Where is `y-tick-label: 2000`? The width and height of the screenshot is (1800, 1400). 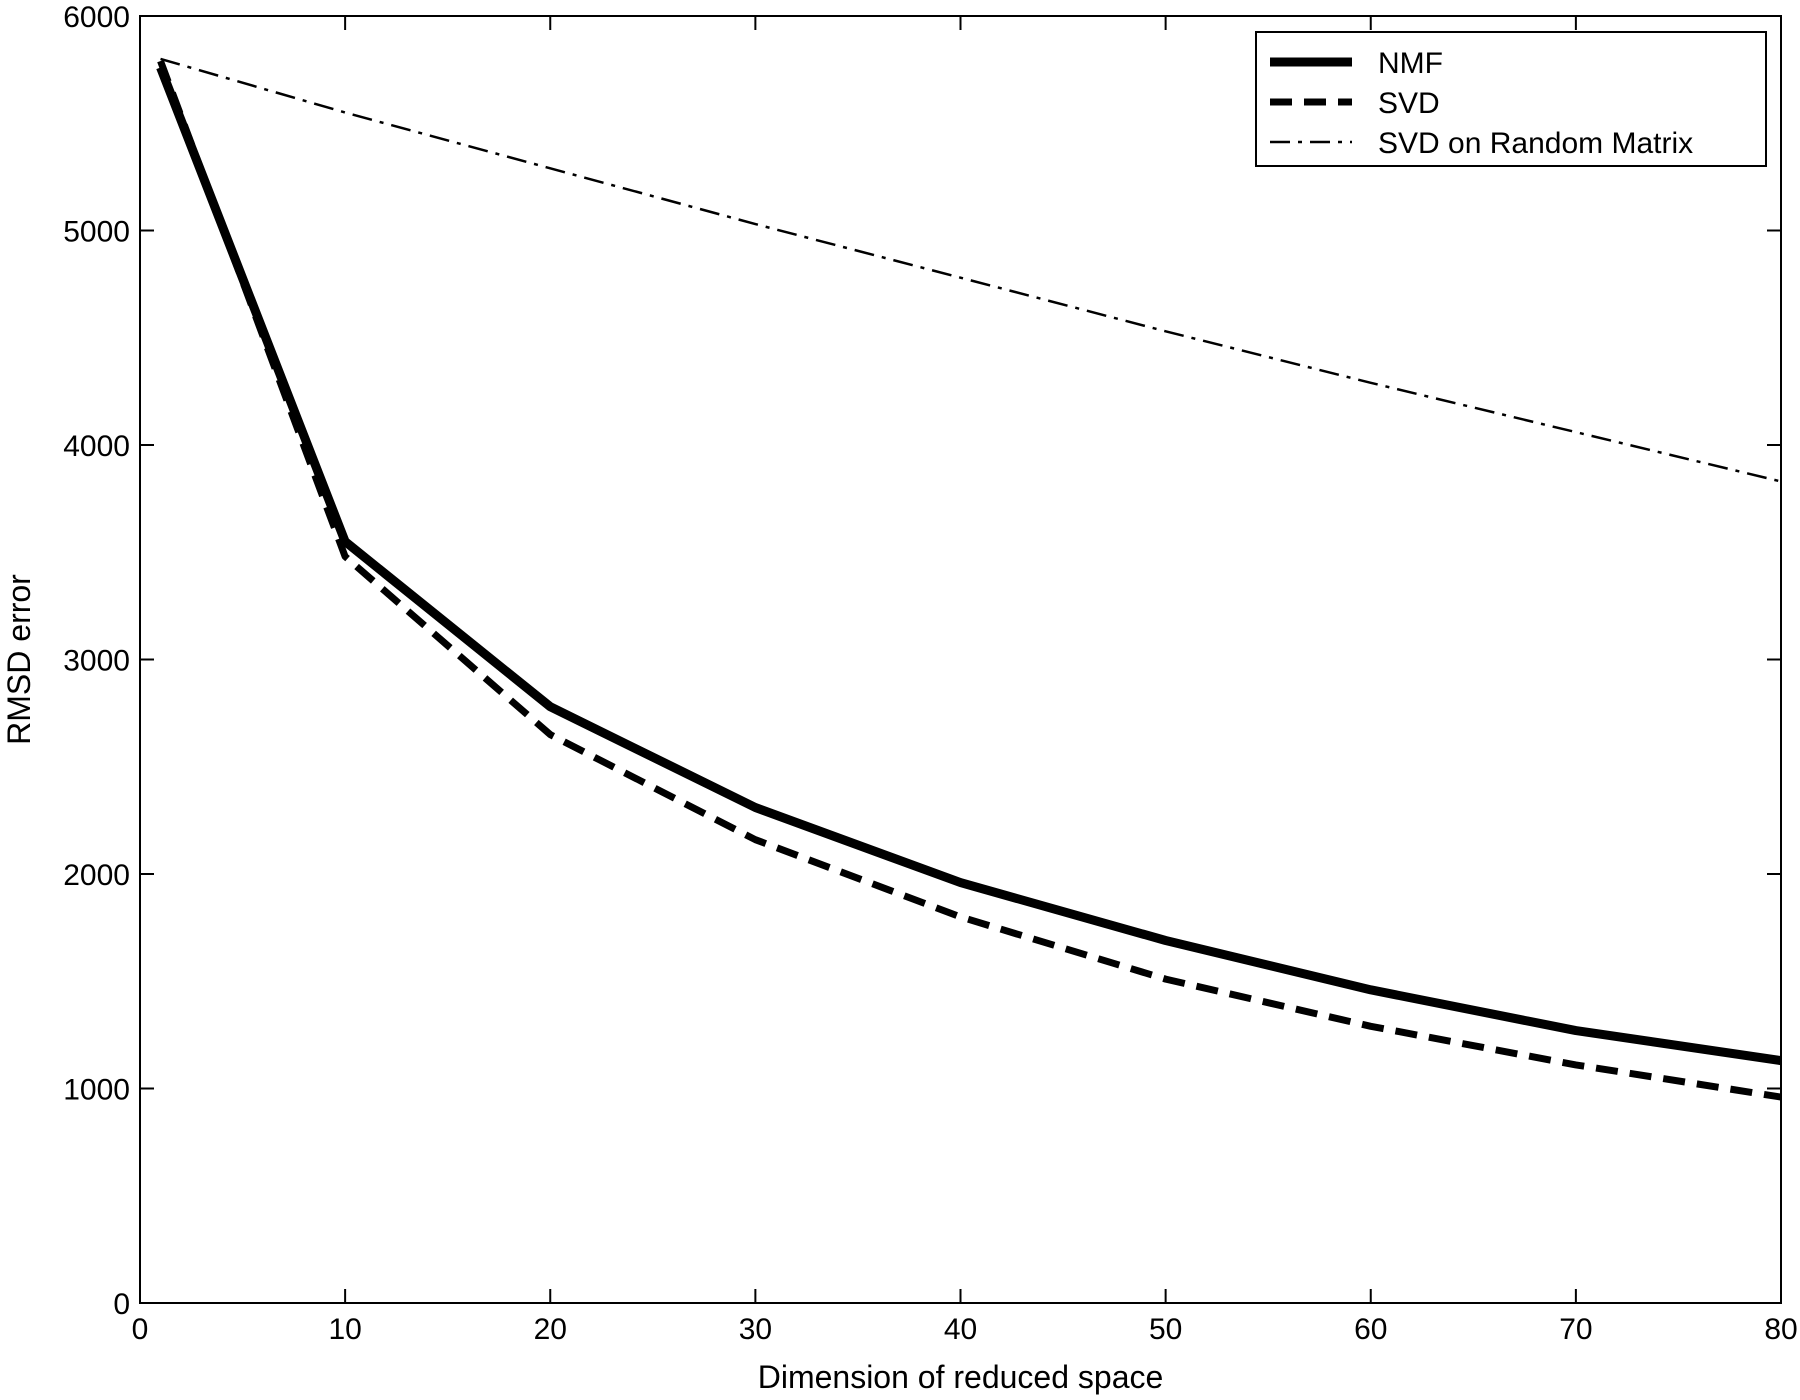 y-tick-label: 2000 is located at coordinates (96, 875).